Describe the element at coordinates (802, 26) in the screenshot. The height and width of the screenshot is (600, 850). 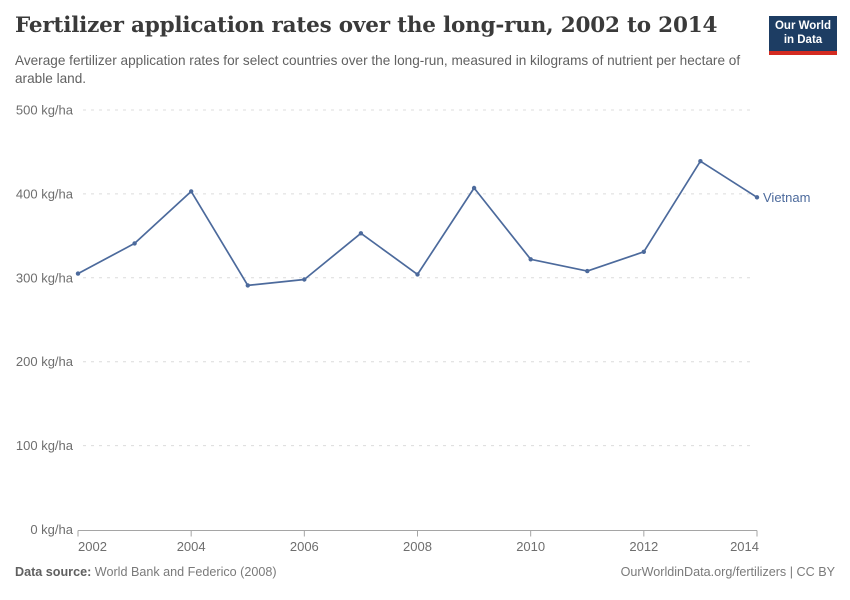
I see `owid-logo-line1: Our World` at that location.